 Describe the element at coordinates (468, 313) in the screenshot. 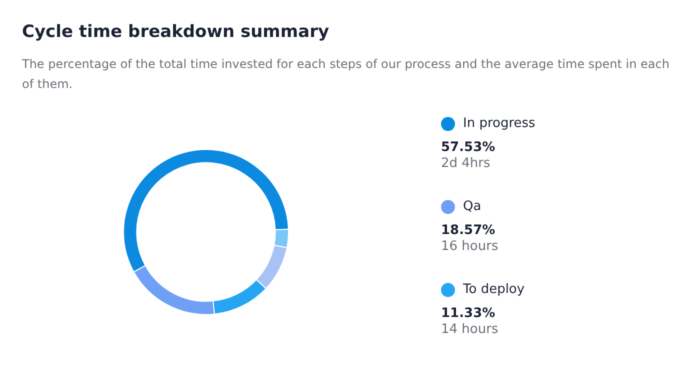

I see `data-label: 11.33%` at that location.